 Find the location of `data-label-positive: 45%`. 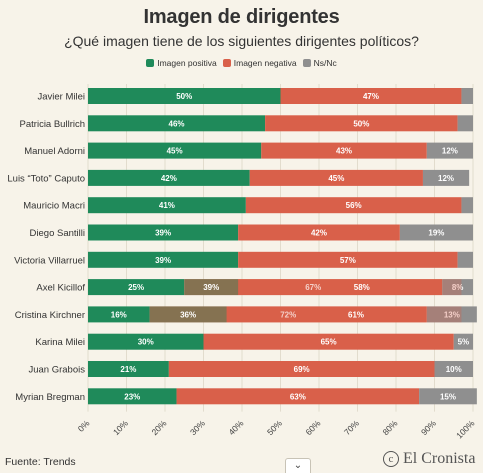

data-label-positive: 45% is located at coordinates (175, 151).